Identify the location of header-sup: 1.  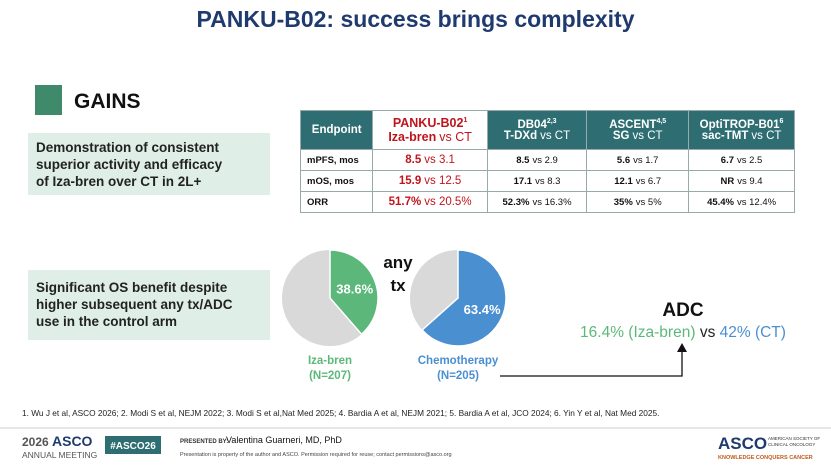
(465, 120).